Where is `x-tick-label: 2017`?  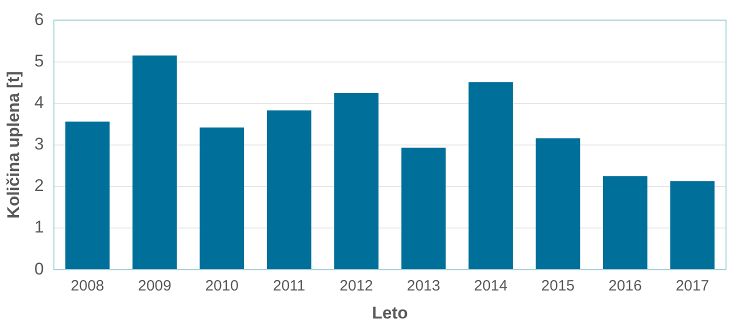
x-tick-label: 2017 is located at coordinates (693, 286).